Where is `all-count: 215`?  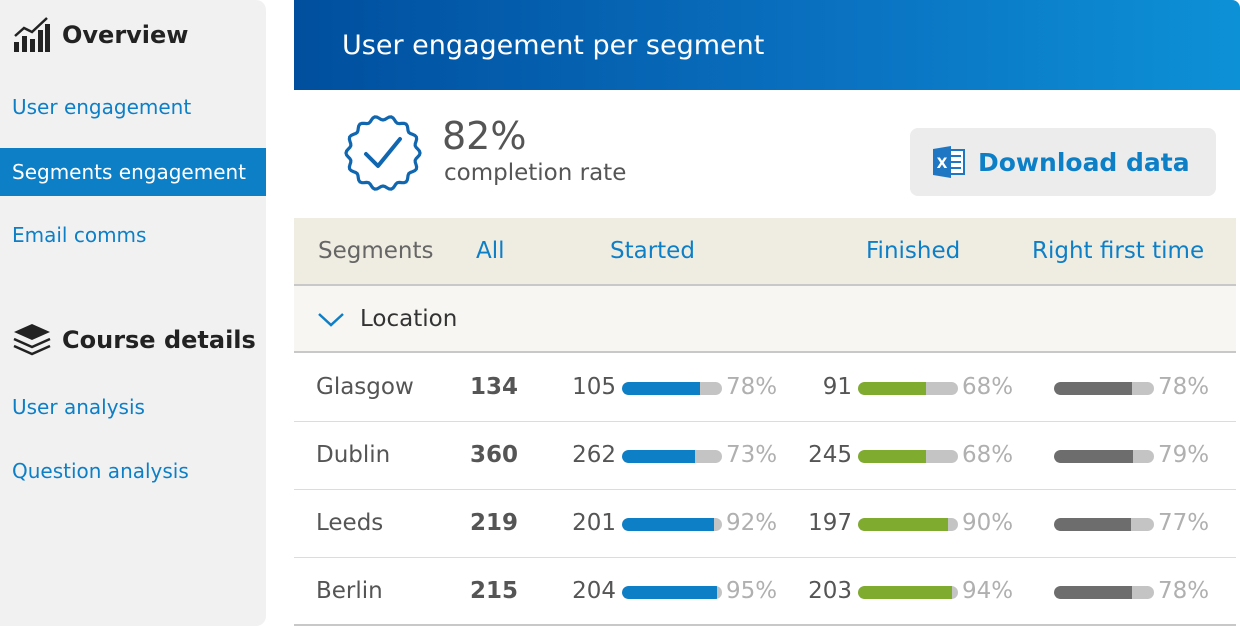
all-count: 215 is located at coordinates (494, 591).